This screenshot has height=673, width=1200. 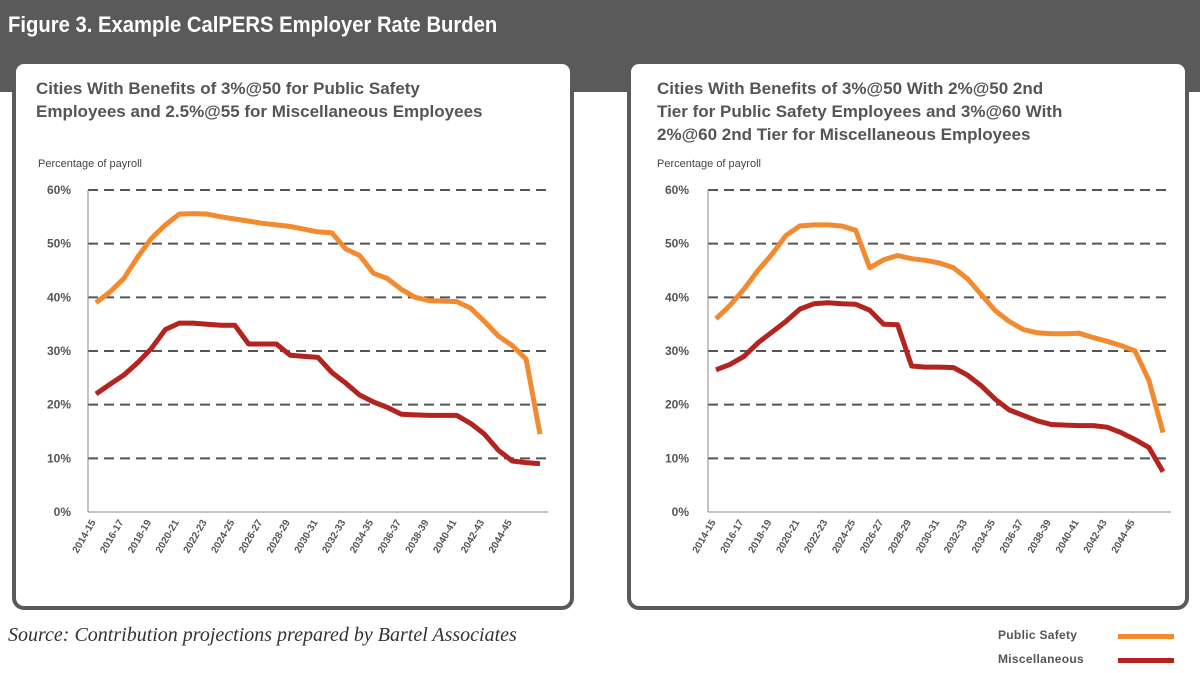 I want to click on legend: Public Safety Miscellaneous, so click(x=1093, y=648).